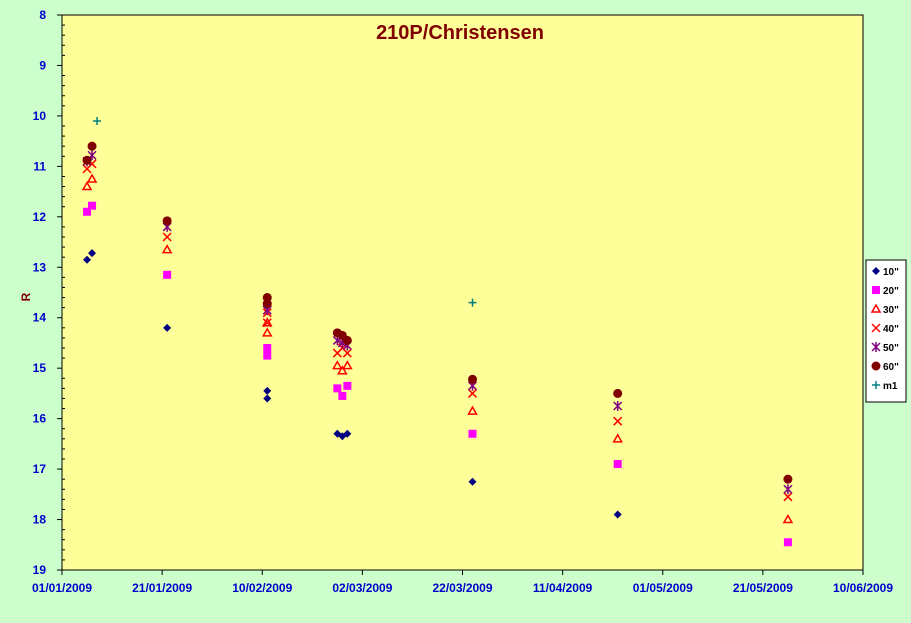 Image resolution: width=911 pixels, height=623 pixels. Describe the element at coordinates (763, 588) in the screenshot. I see `x-tick-label: 21/05/2009` at that location.